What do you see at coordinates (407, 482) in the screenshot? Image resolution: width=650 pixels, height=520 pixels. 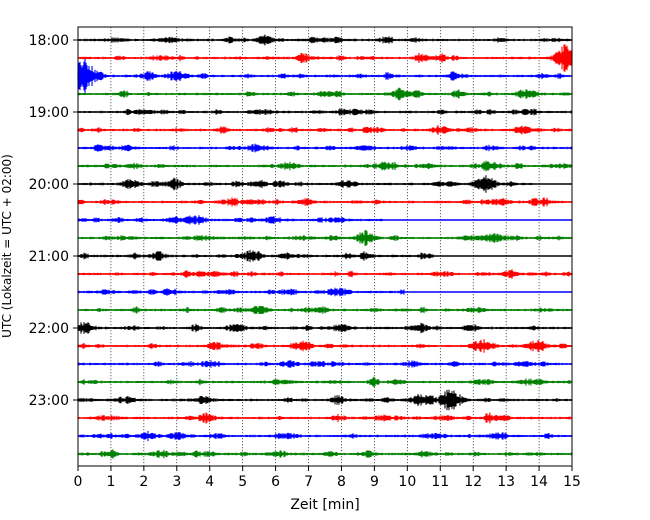 I see `x-tick-label: 10` at bounding box center [407, 482].